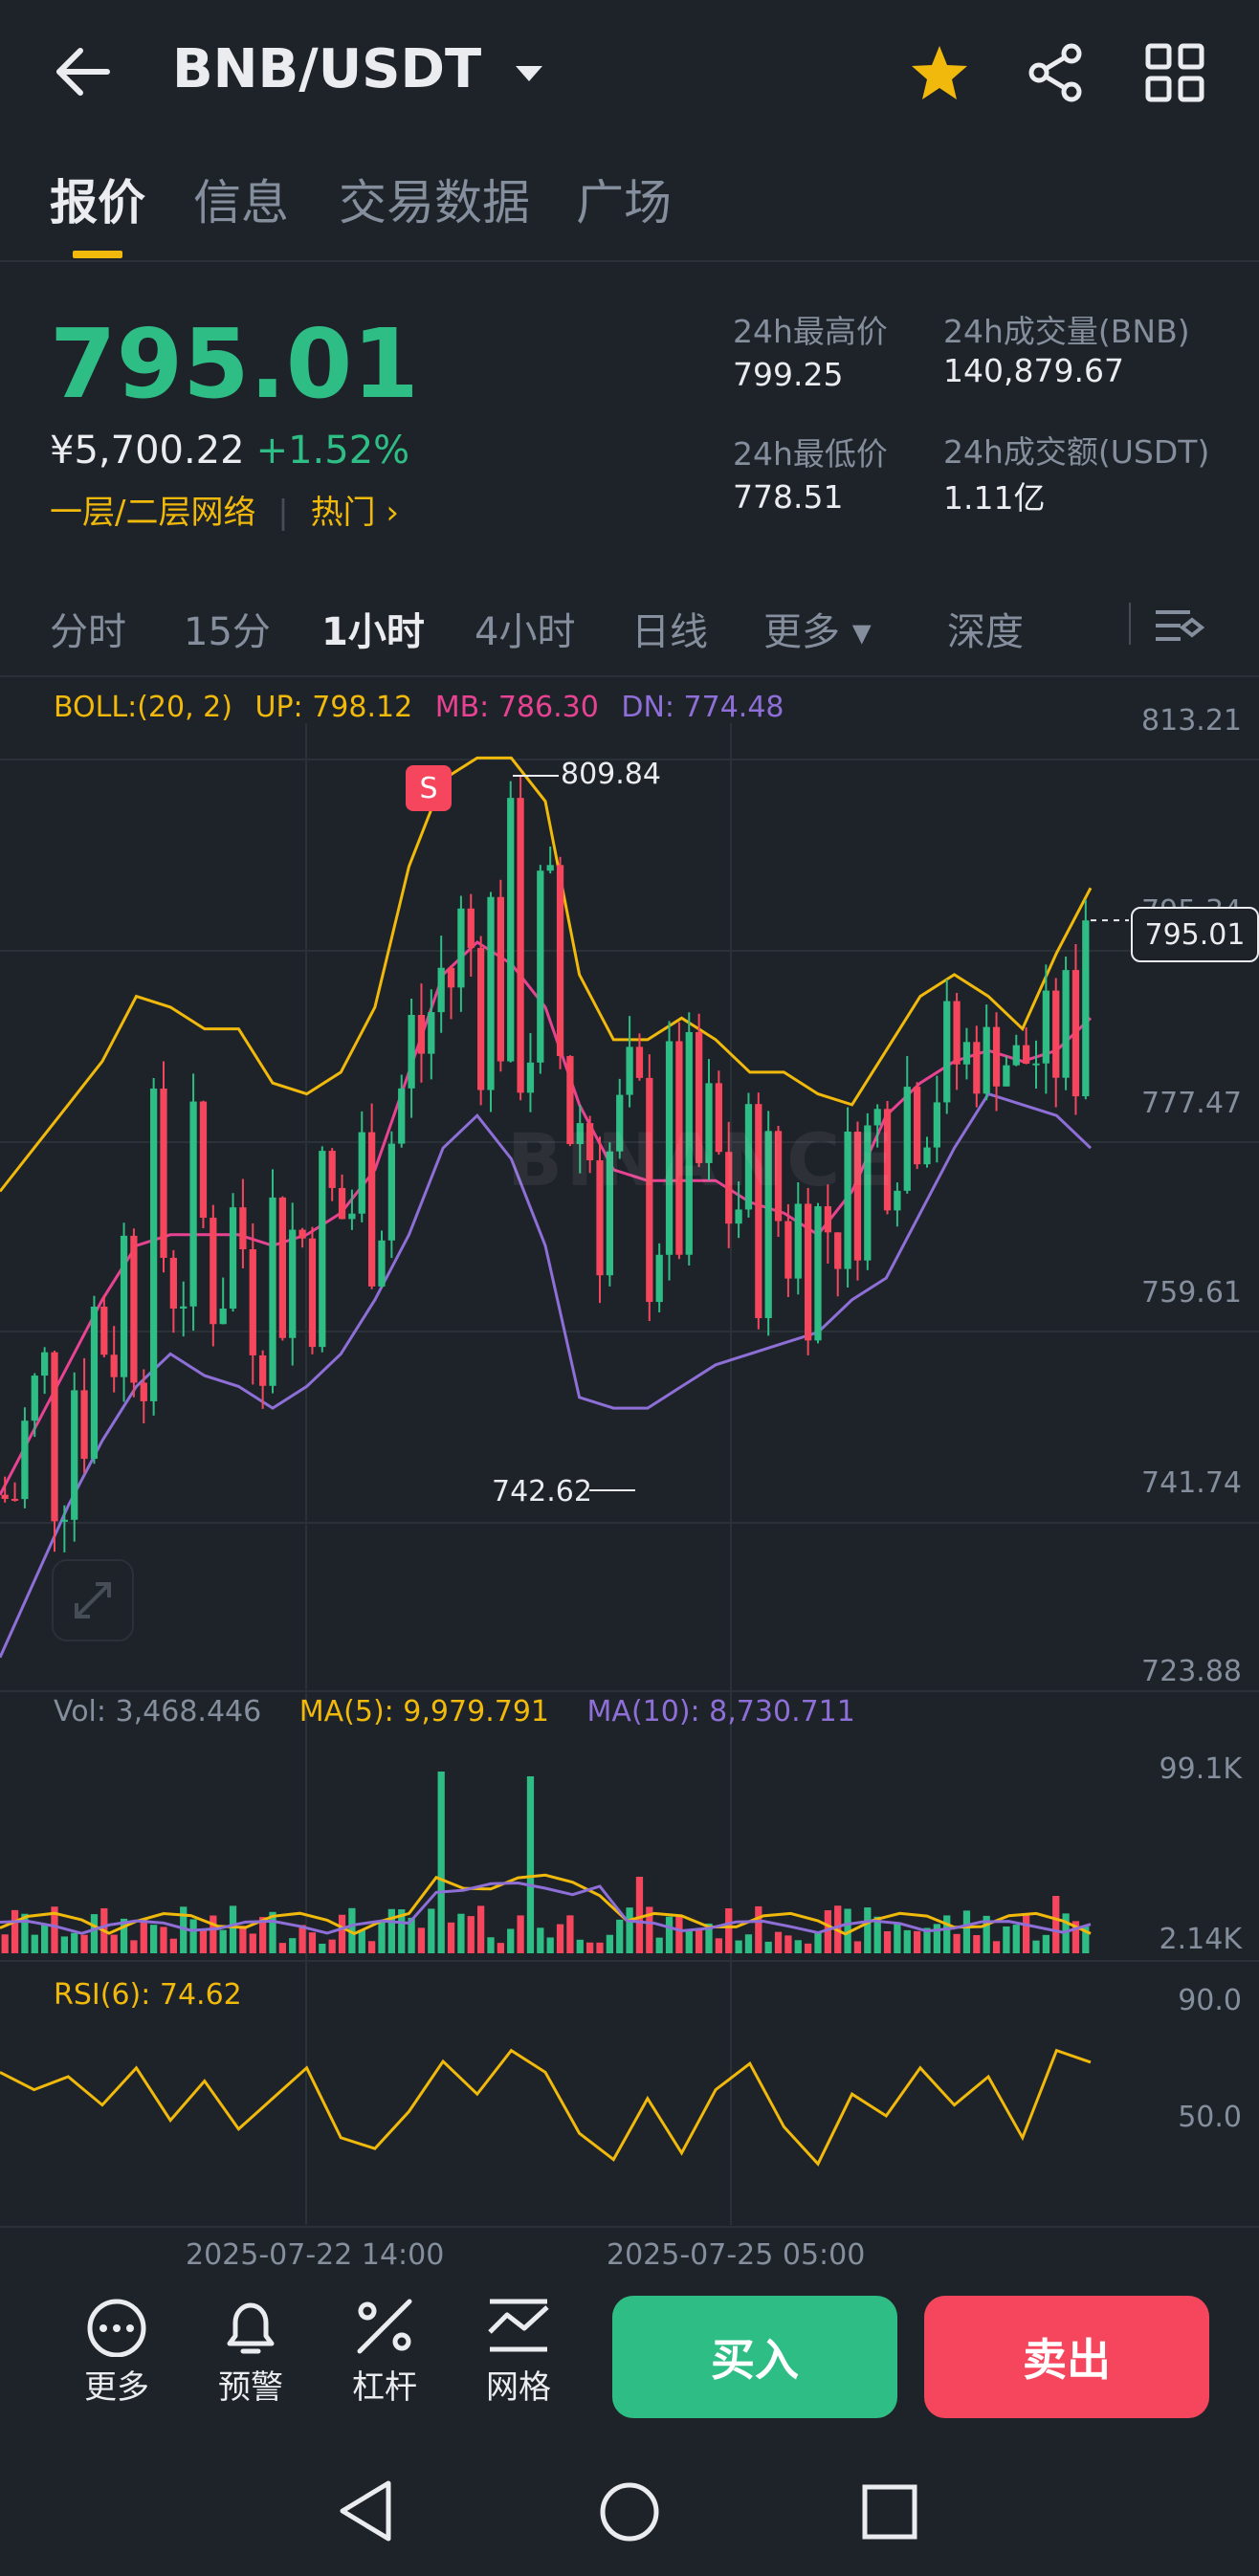 This screenshot has height=2576, width=1259. What do you see at coordinates (754, 2357) in the screenshot?
I see `buy-button: 买入` at bounding box center [754, 2357].